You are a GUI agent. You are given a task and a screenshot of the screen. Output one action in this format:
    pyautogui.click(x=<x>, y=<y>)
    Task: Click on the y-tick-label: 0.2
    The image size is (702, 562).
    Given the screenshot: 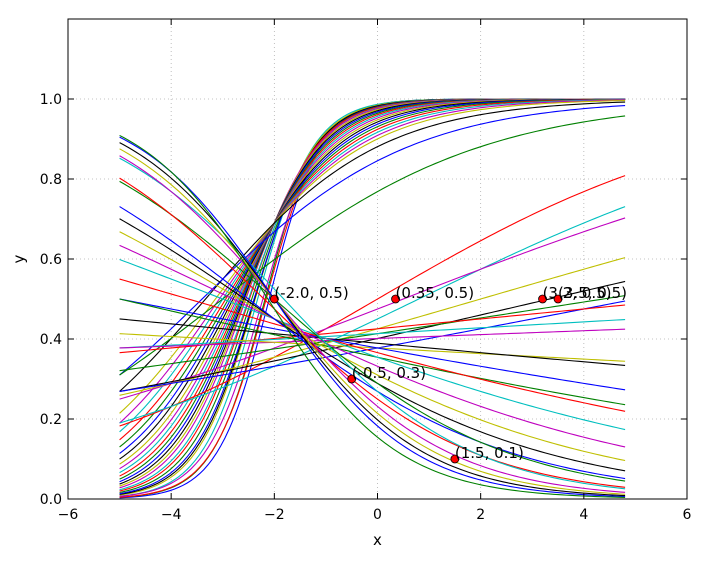 What is the action you would take?
    pyautogui.click(x=51, y=420)
    